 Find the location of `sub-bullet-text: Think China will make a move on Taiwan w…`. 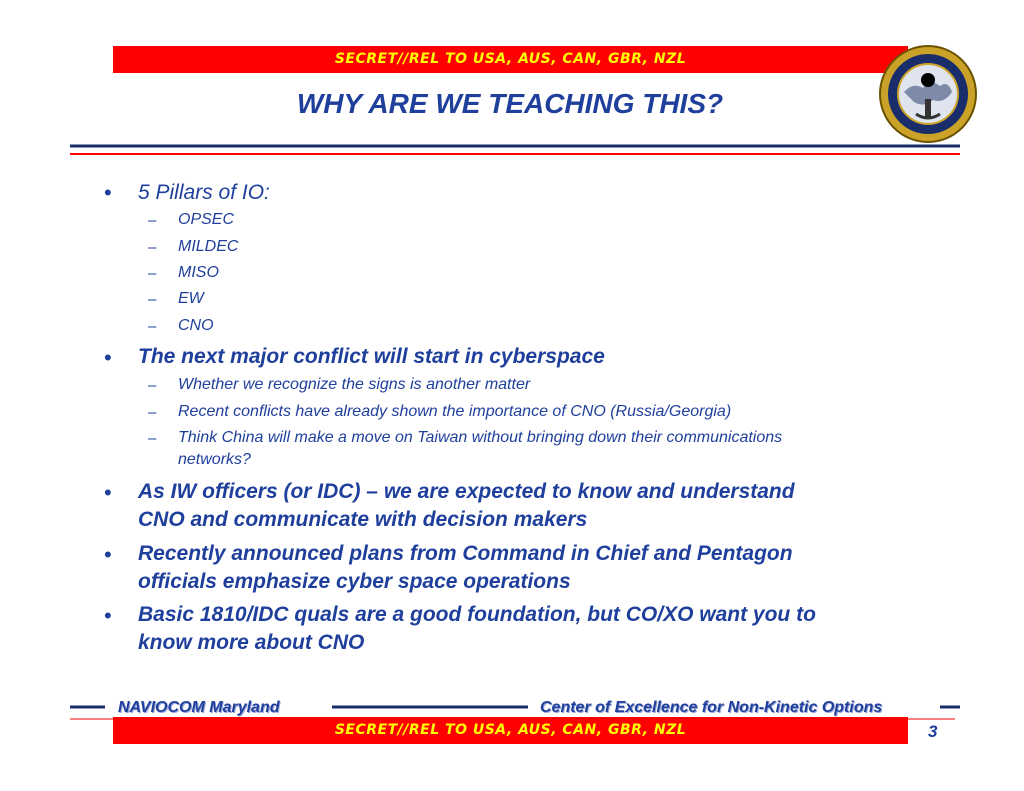

sub-bullet-text: Think China will make a move on Taiwan w… is located at coordinates (480, 437).